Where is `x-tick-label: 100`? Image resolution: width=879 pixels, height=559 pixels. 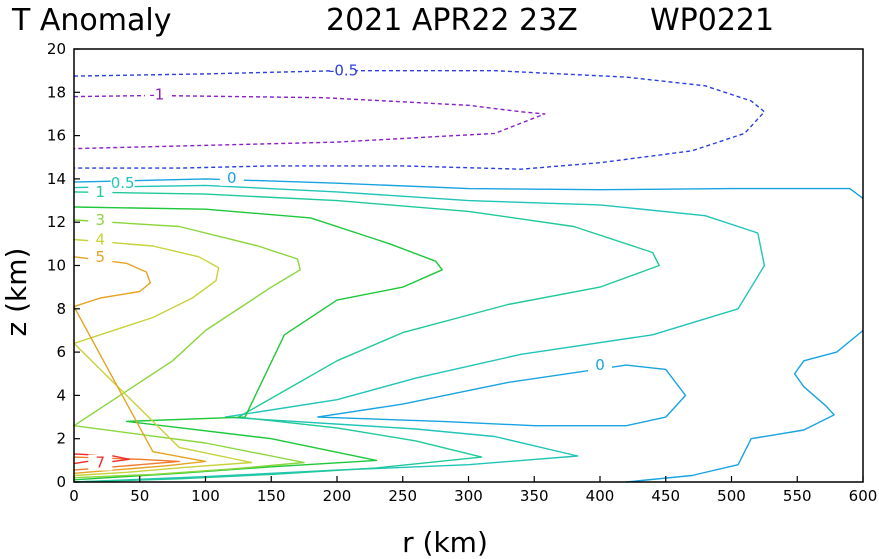
x-tick-label: 100 is located at coordinates (205, 496).